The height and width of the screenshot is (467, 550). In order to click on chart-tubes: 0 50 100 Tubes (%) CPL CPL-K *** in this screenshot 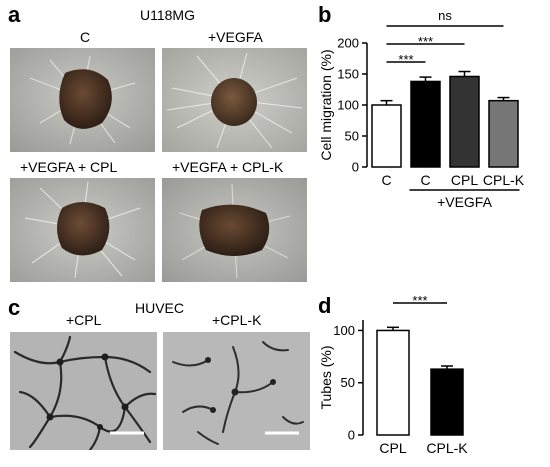, I will do `click(393, 374)`.